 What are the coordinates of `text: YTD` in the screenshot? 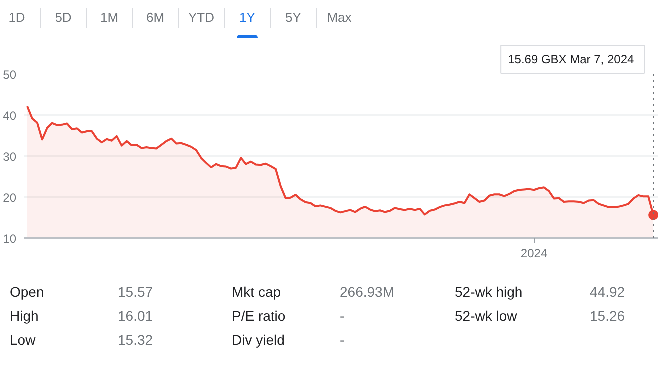 It's located at (201, 18).